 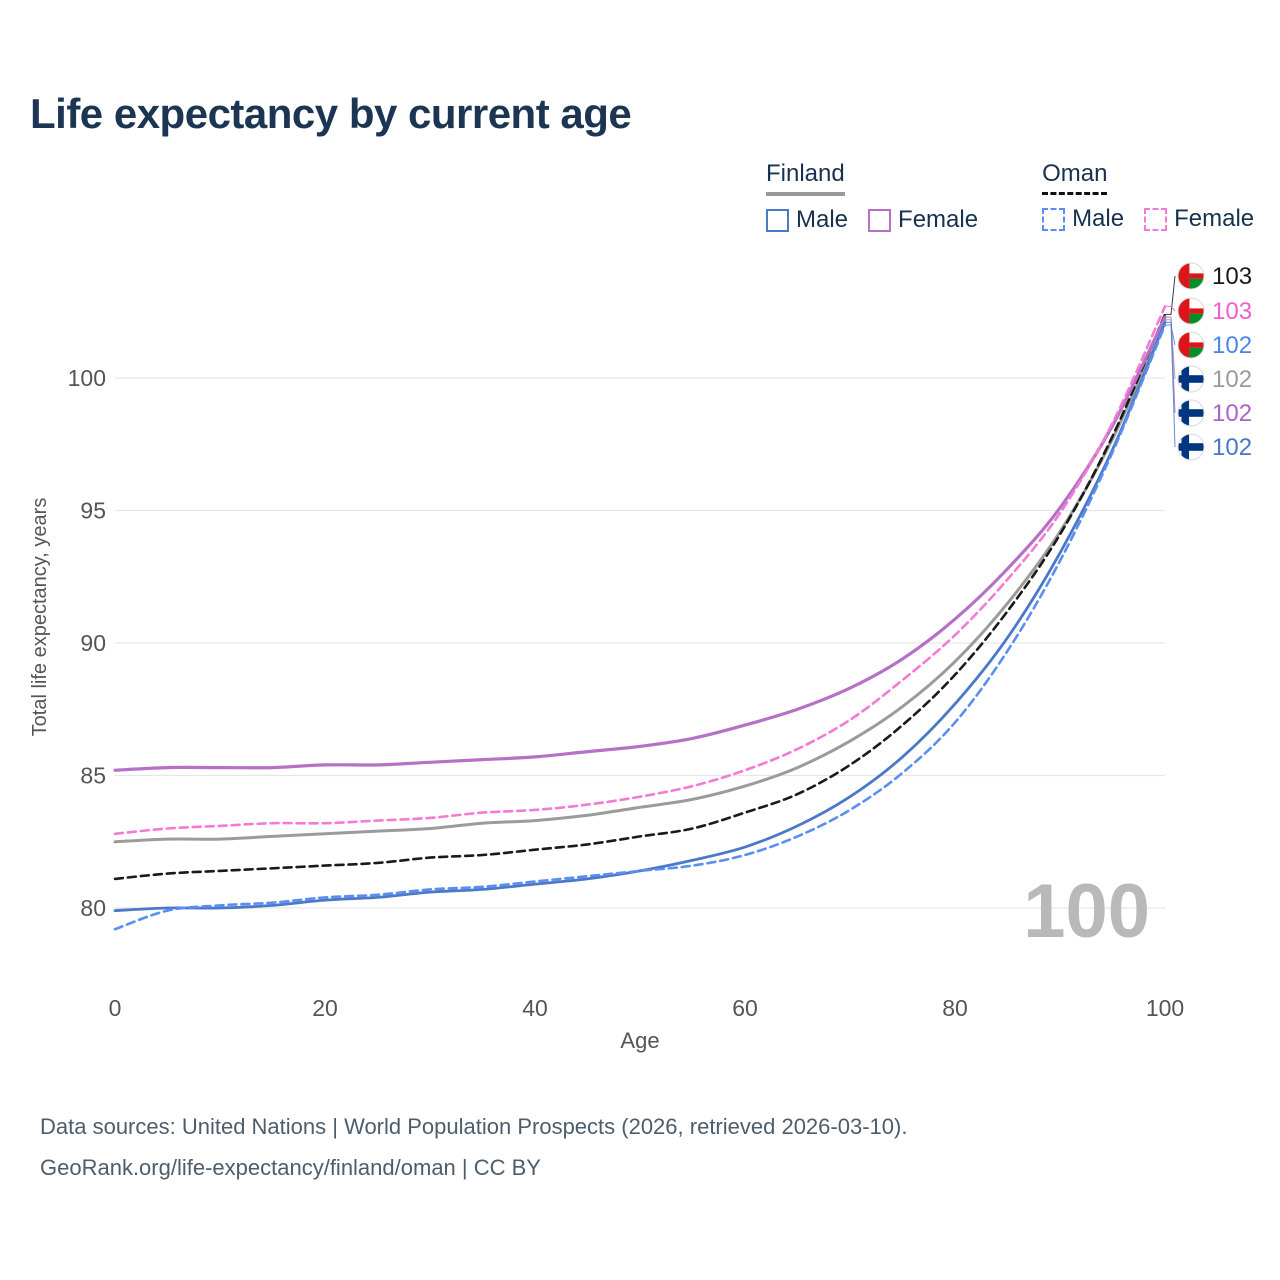 I want to click on legend-group-finland: Finland Male Female, so click(x=882, y=197).